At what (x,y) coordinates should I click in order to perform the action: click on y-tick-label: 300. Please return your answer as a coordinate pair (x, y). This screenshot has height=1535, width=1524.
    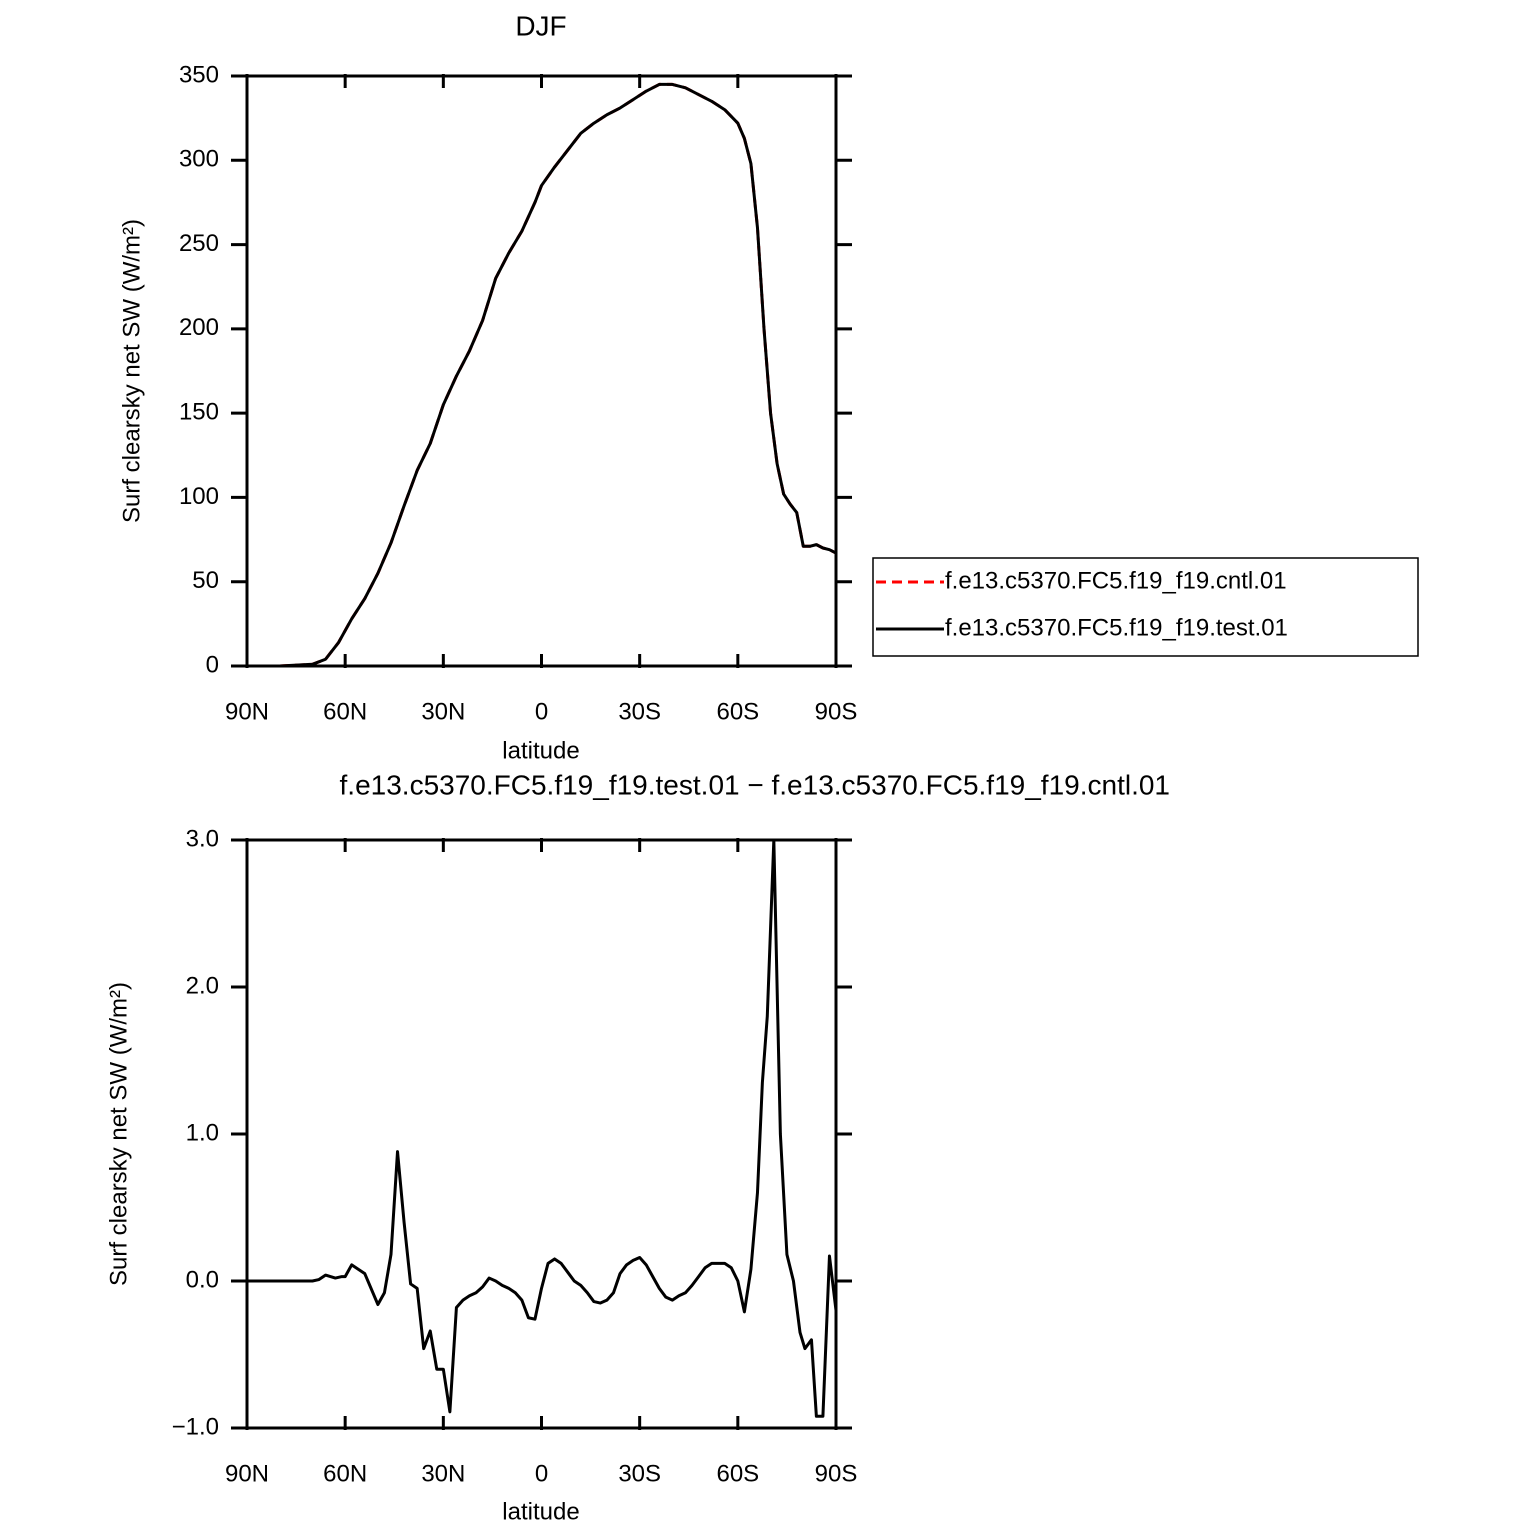
    Looking at the image, I should click on (199, 159).